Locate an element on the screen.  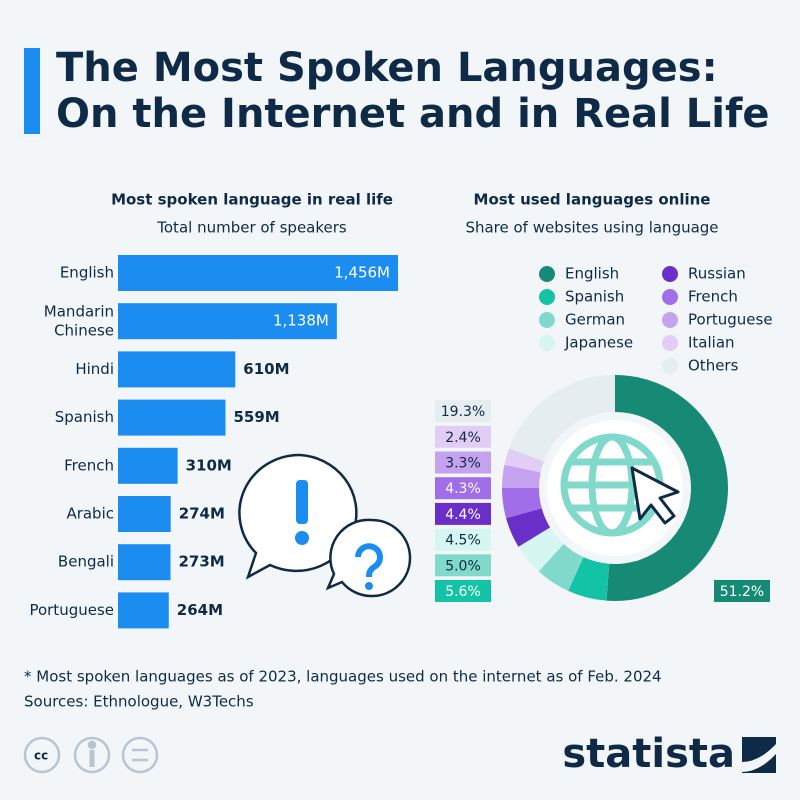
legend-label: German is located at coordinates (595, 320).